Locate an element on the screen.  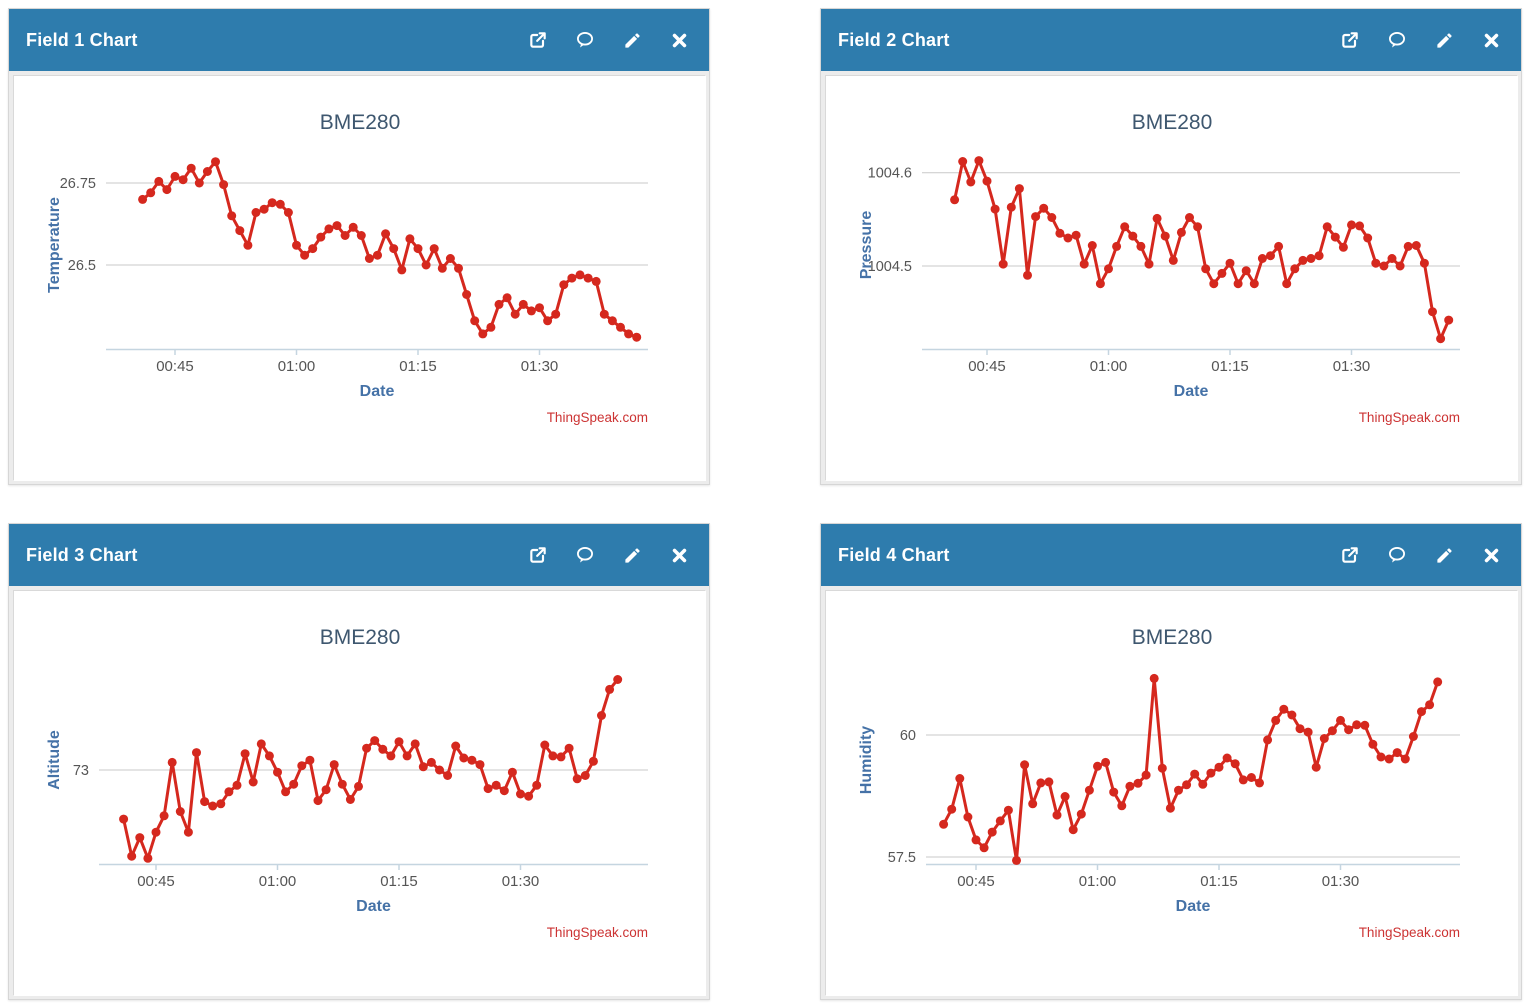
panel-header-field2: Field 2 Chart is located at coordinates (1171, 40).